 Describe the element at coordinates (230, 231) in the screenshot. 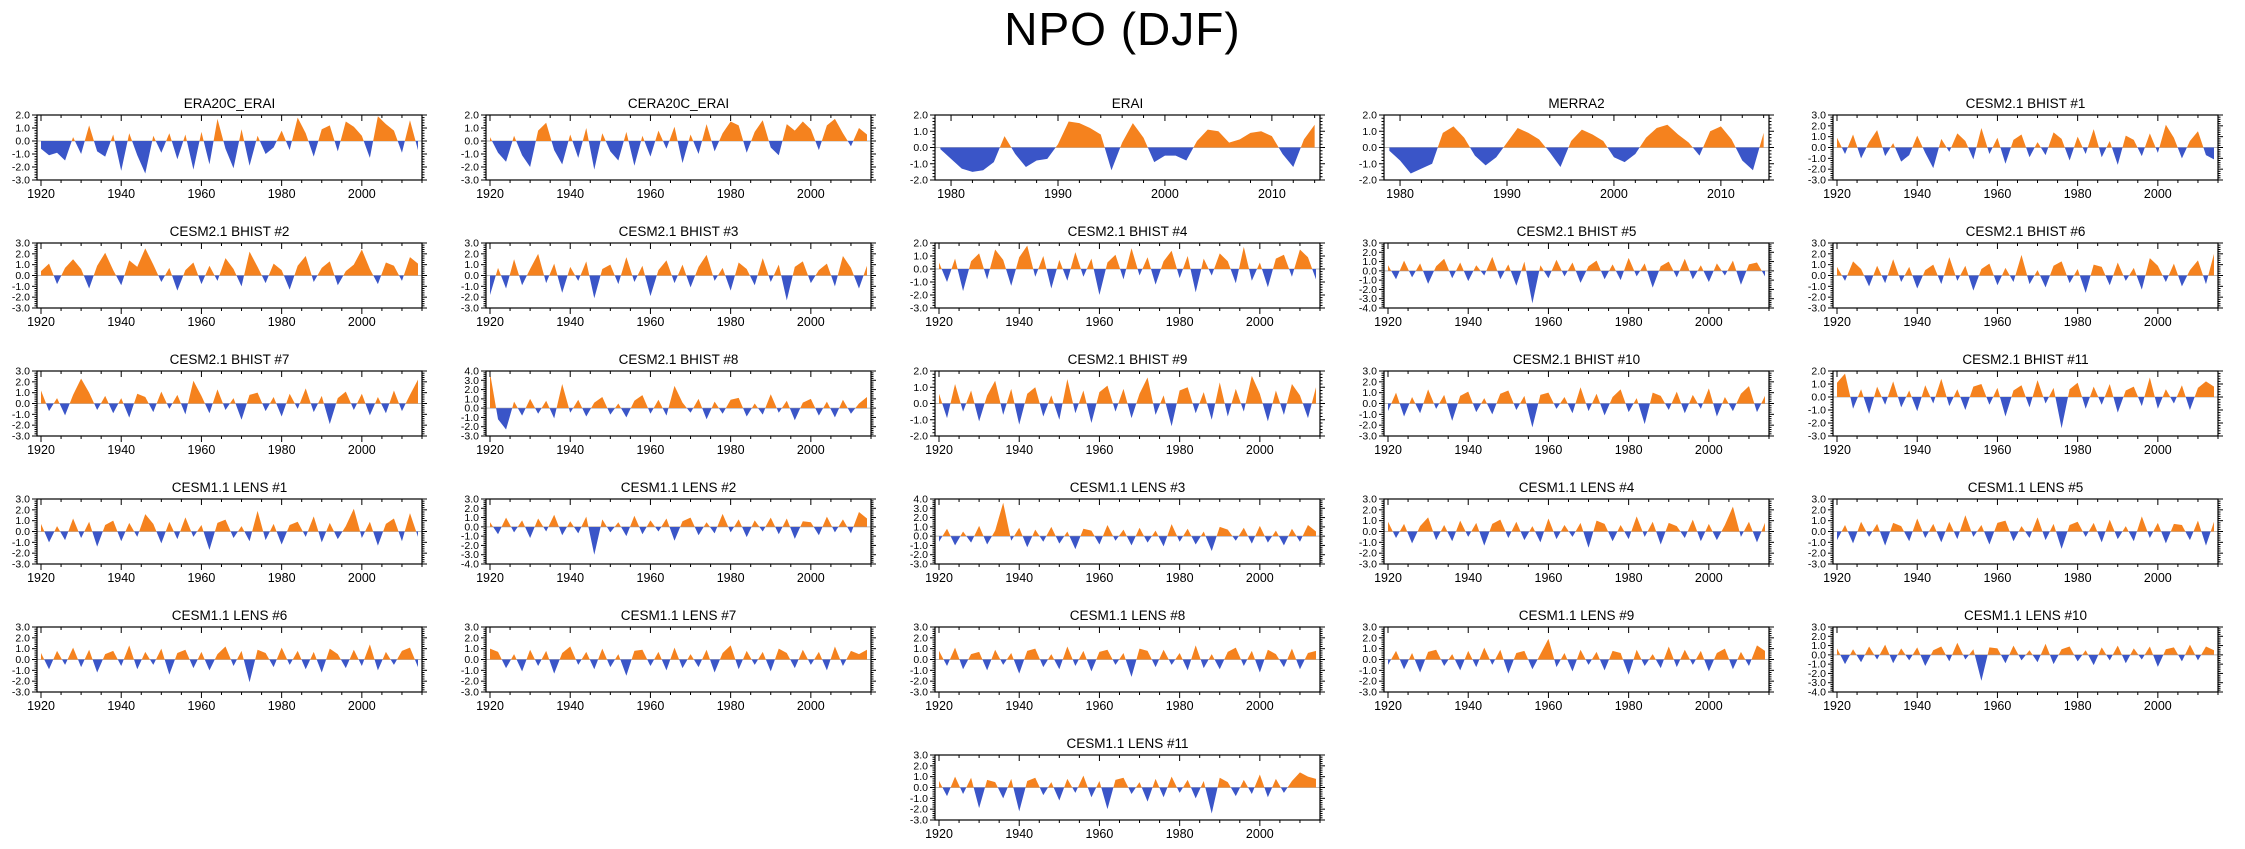

I see `panel-title: CESM2.1 BHIST #2` at that location.